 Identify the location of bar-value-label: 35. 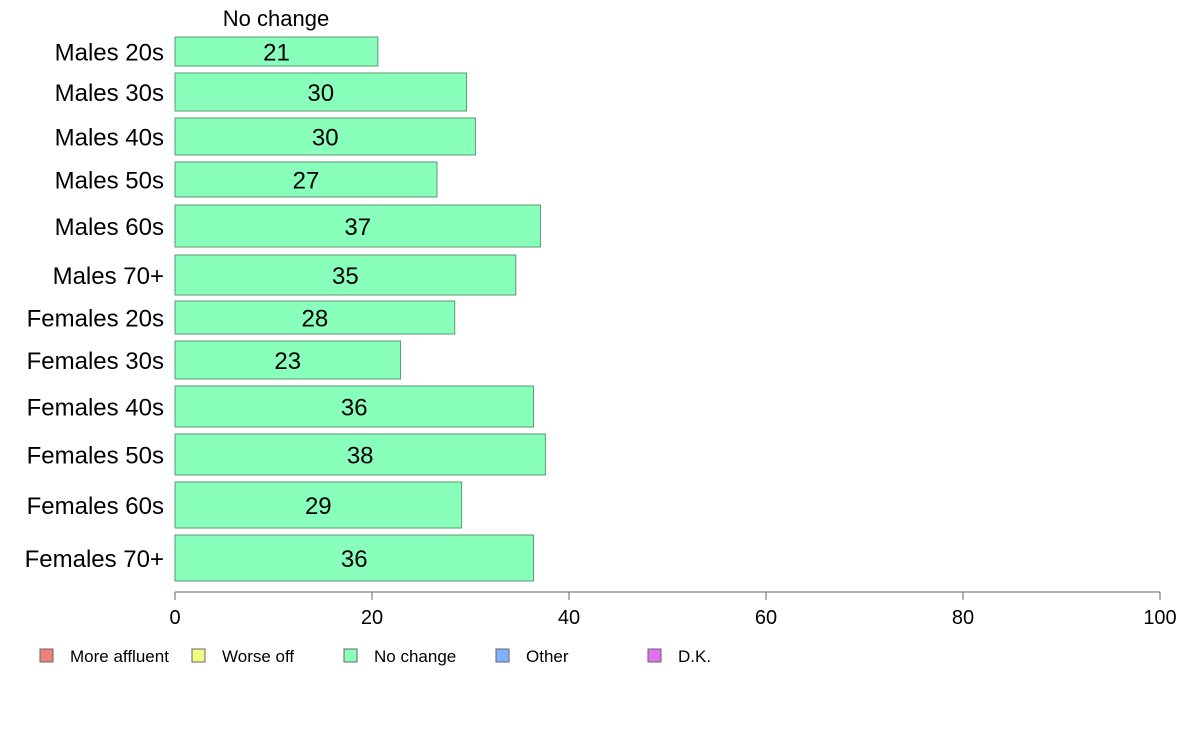
(345, 276).